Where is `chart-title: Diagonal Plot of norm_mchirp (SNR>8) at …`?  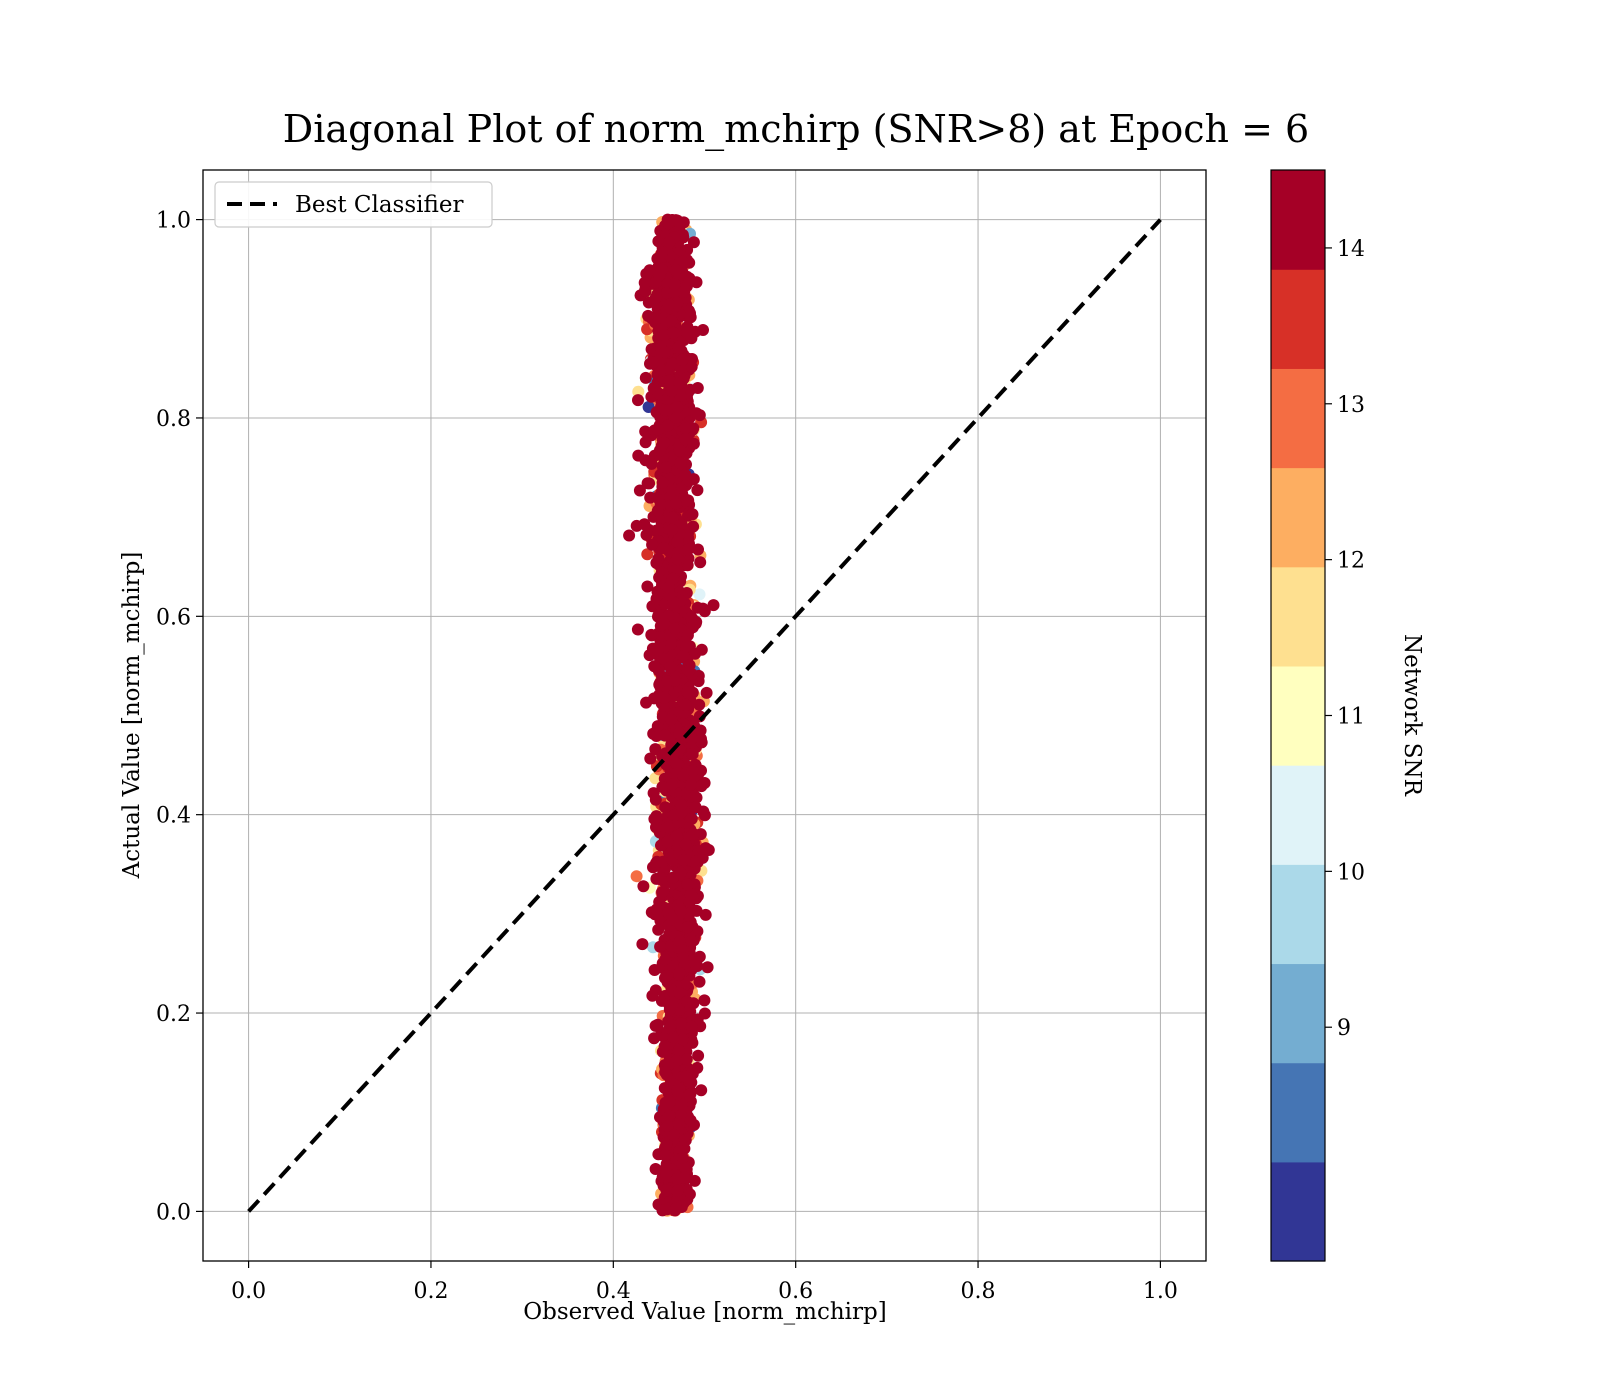 chart-title: Diagonal Plot of norm_mchirp (SNR>8) at … is located at coordinates (796, 129).